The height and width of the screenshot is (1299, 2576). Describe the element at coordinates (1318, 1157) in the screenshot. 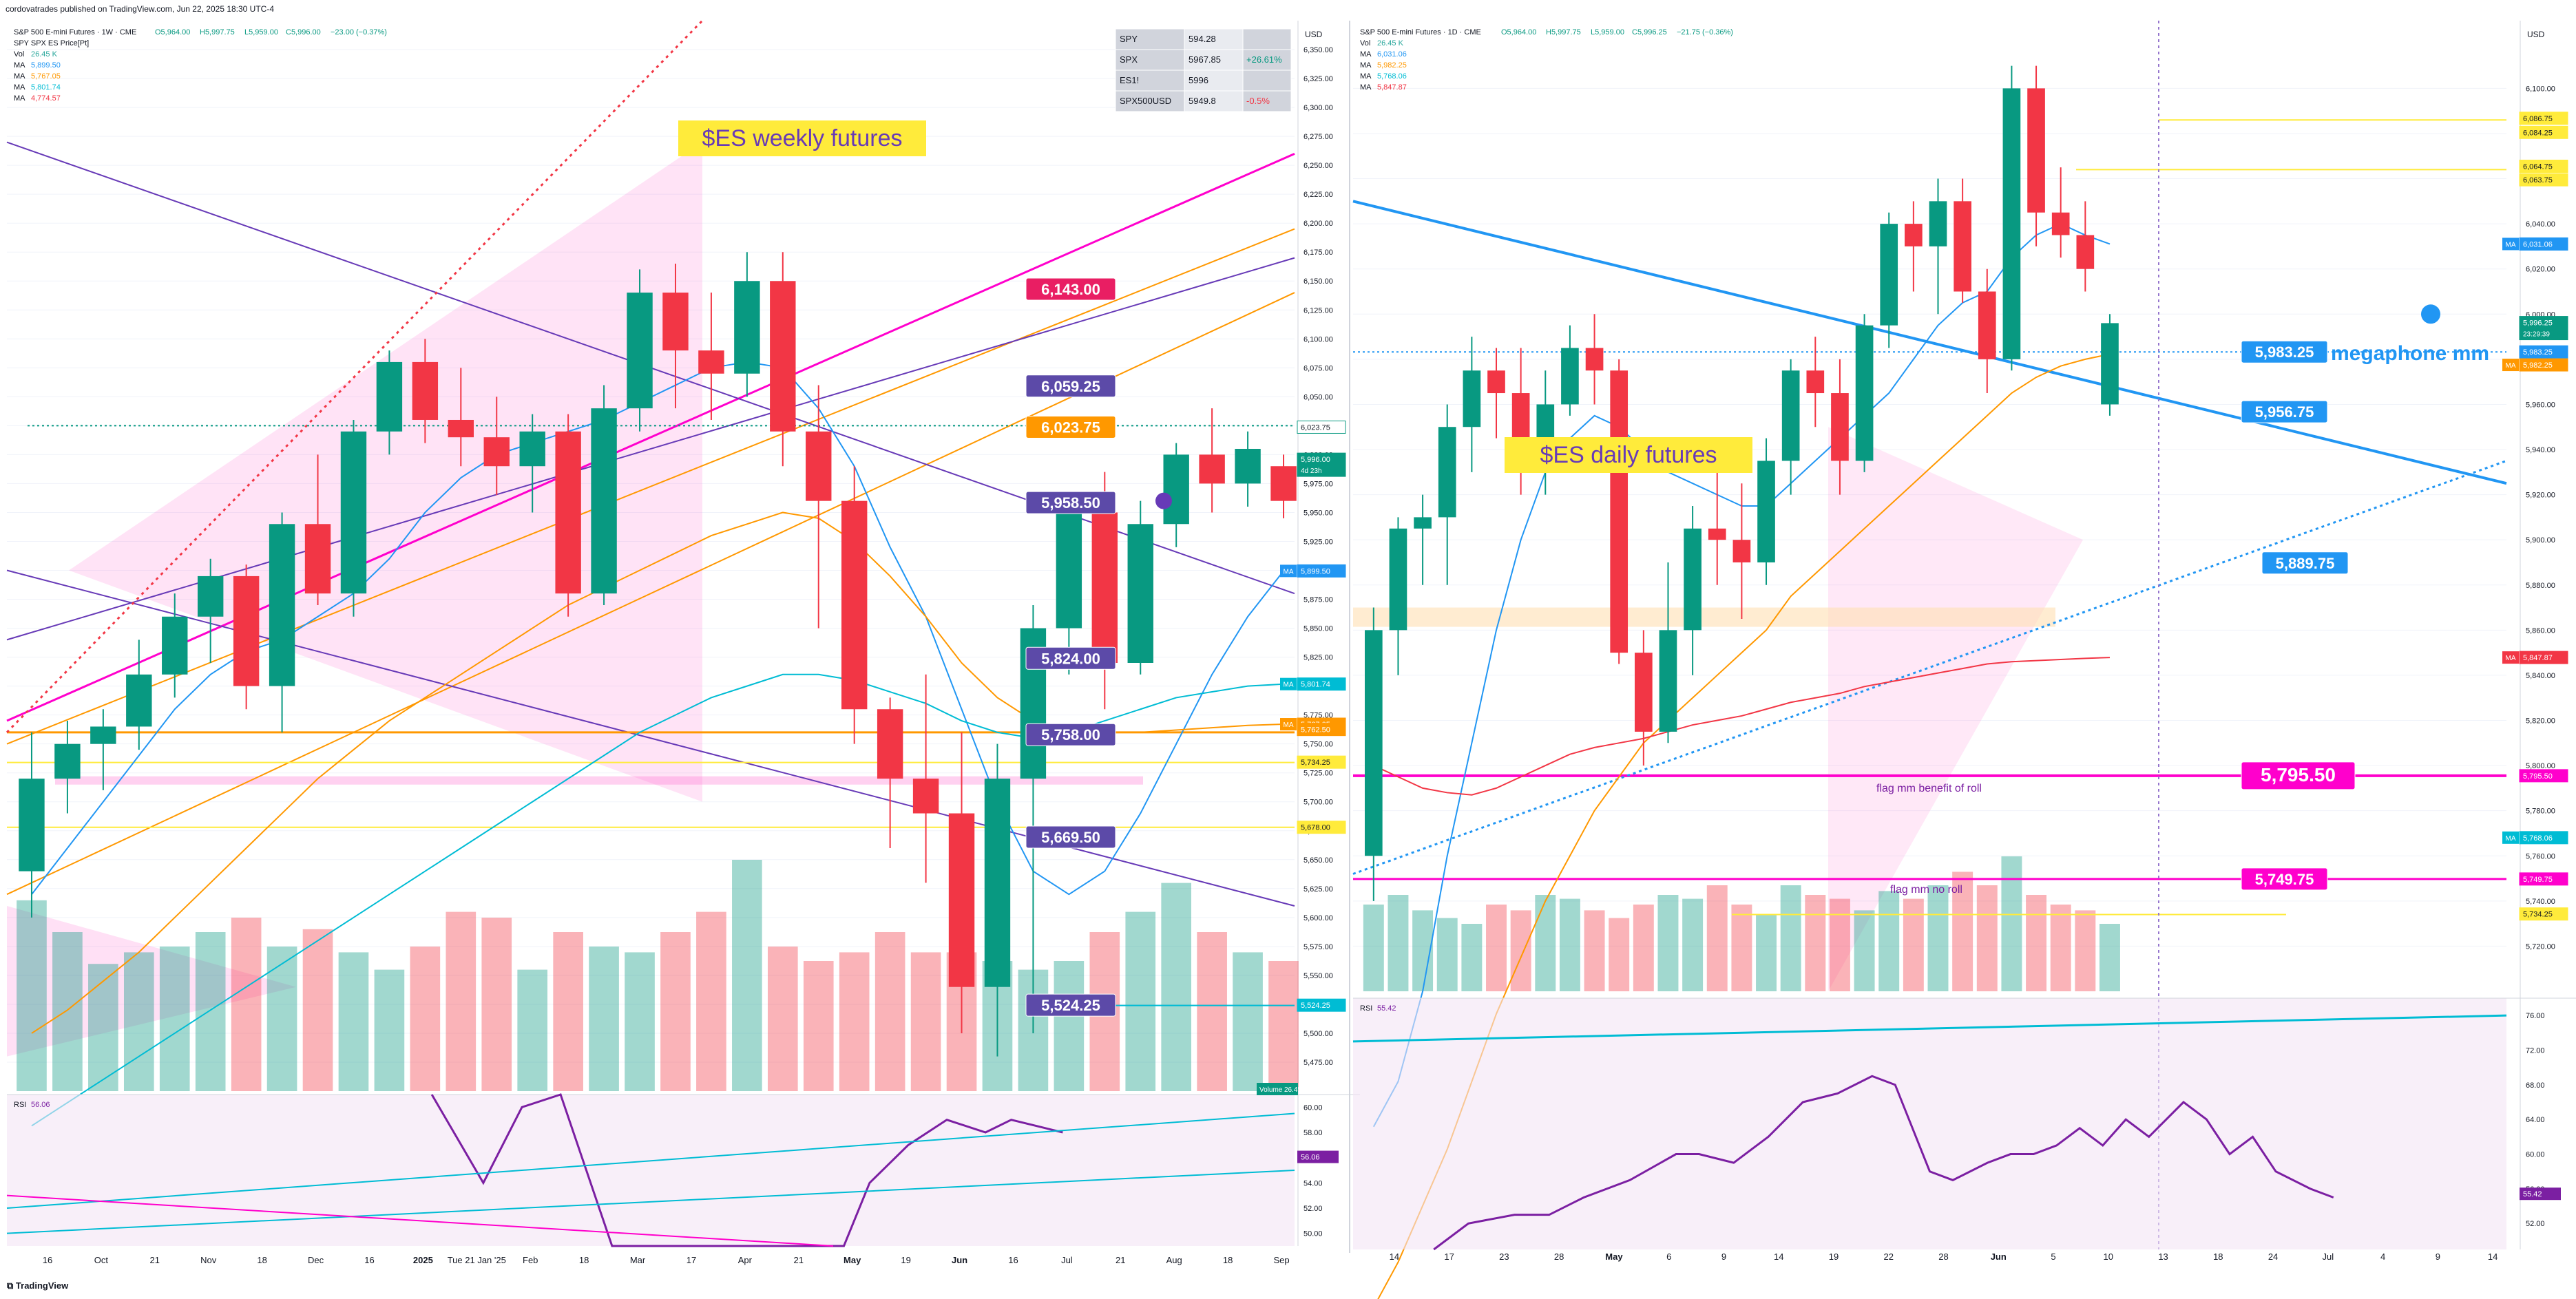

I see `rsi-axis-tag` at that location.